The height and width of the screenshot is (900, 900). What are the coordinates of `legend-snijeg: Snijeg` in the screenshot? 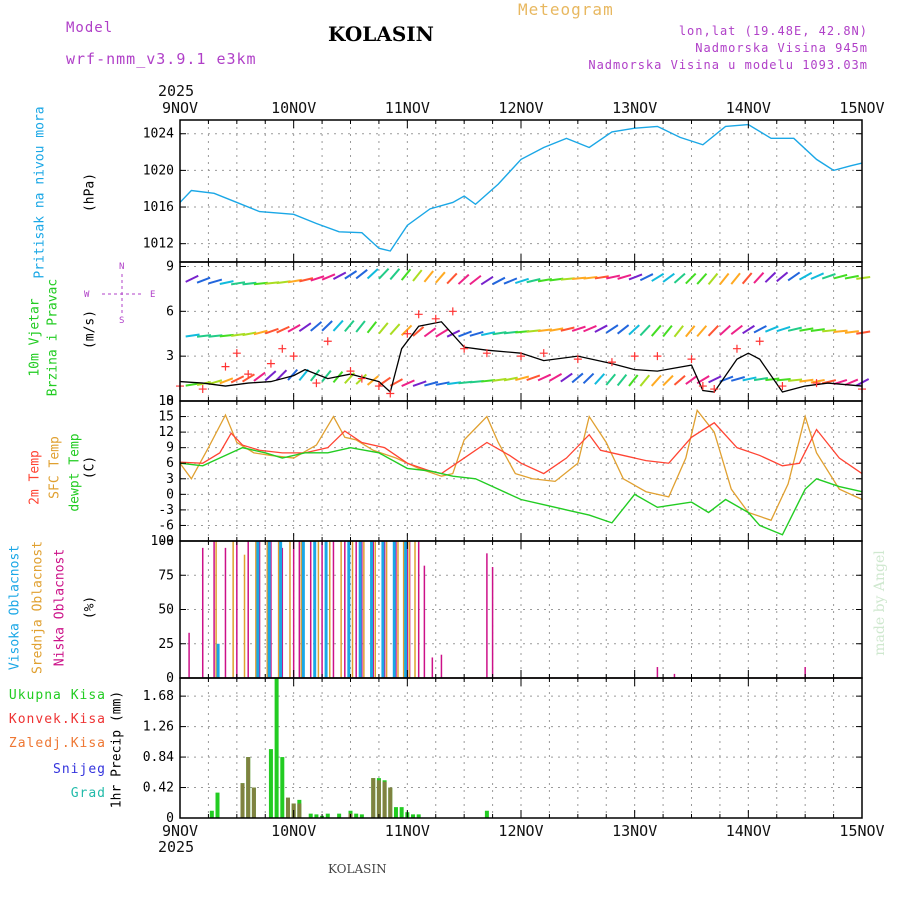 It's located at (79, 769).